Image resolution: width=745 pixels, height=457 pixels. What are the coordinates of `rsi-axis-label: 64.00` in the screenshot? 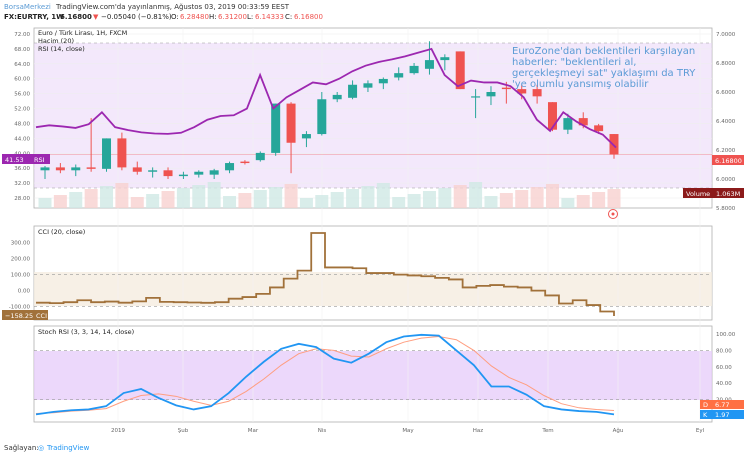 It's located at (22, 65).